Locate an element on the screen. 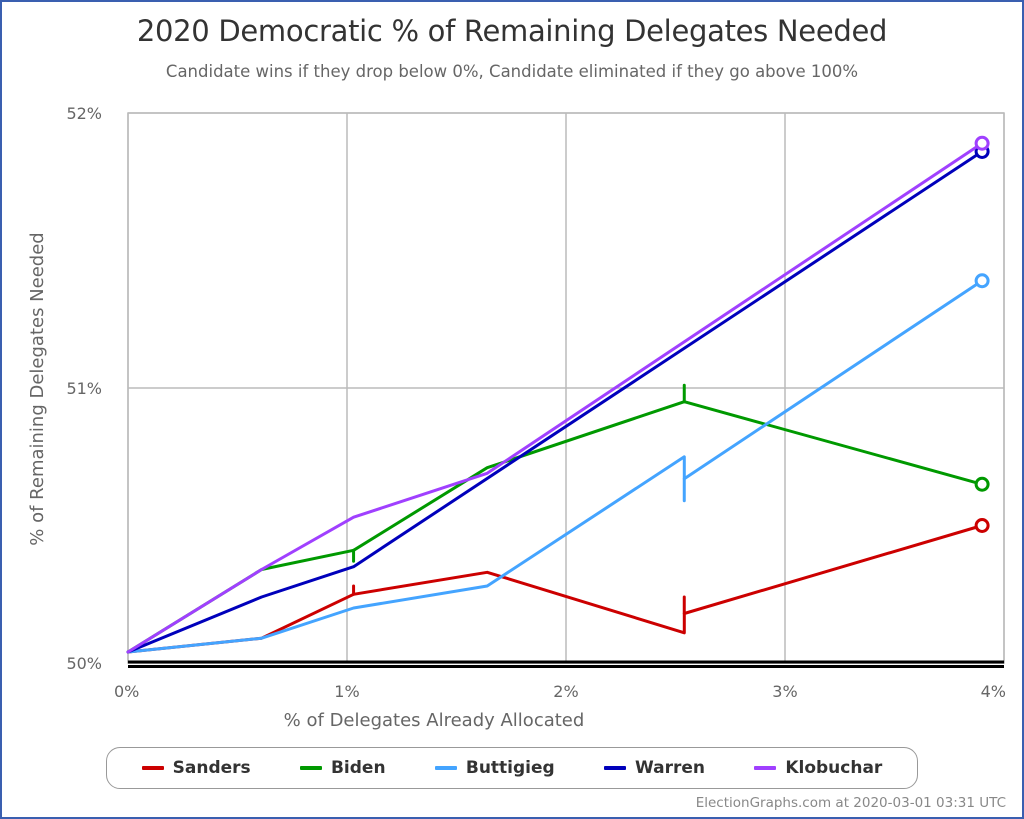  x-tick-label: 3% is located at coordinates (784, 691).